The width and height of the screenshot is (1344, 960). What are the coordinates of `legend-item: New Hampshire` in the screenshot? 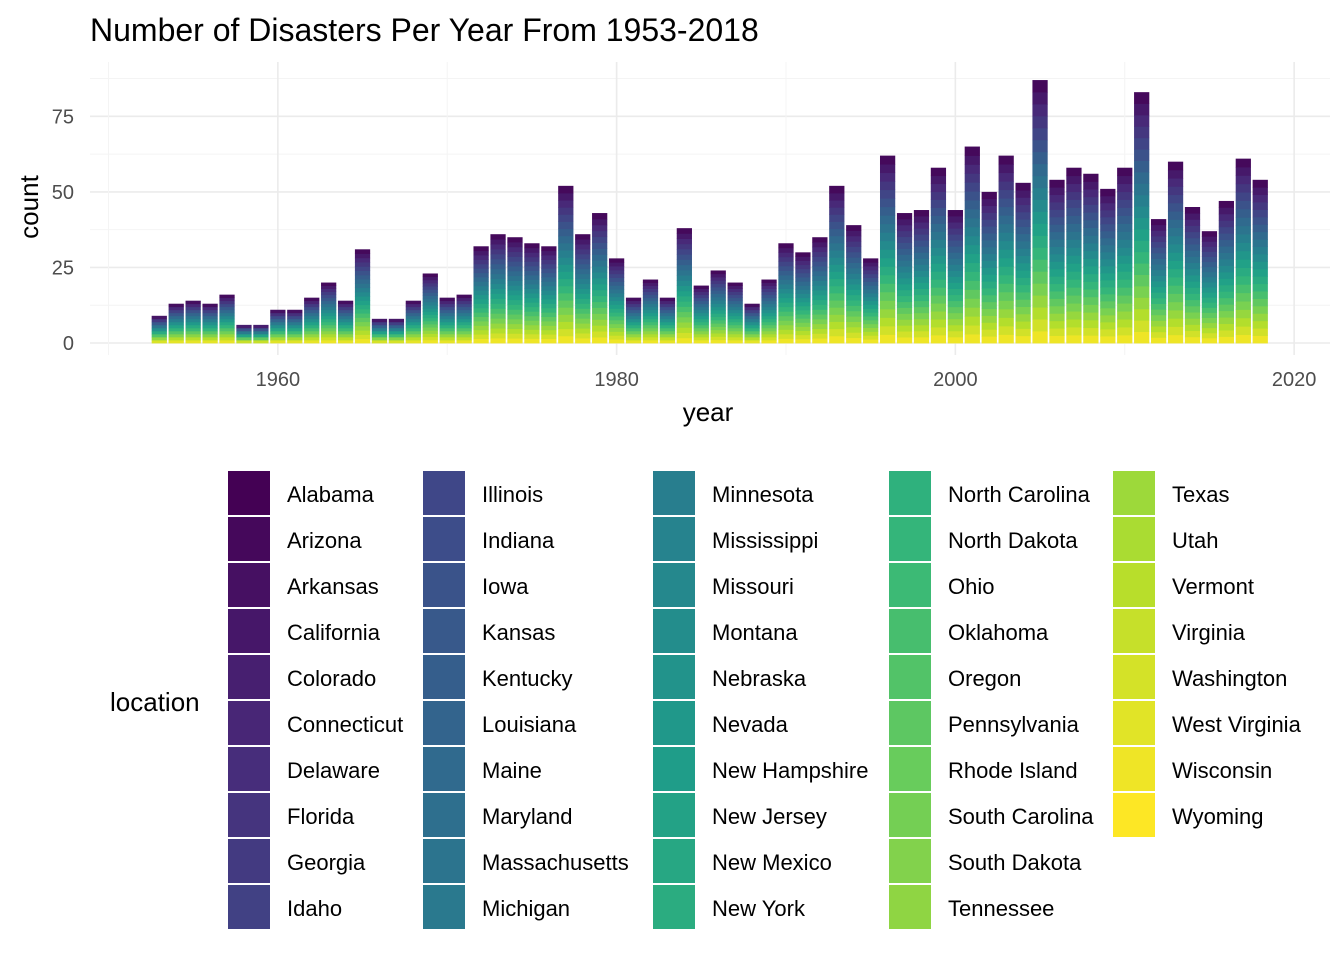 It's located at (761, 769).